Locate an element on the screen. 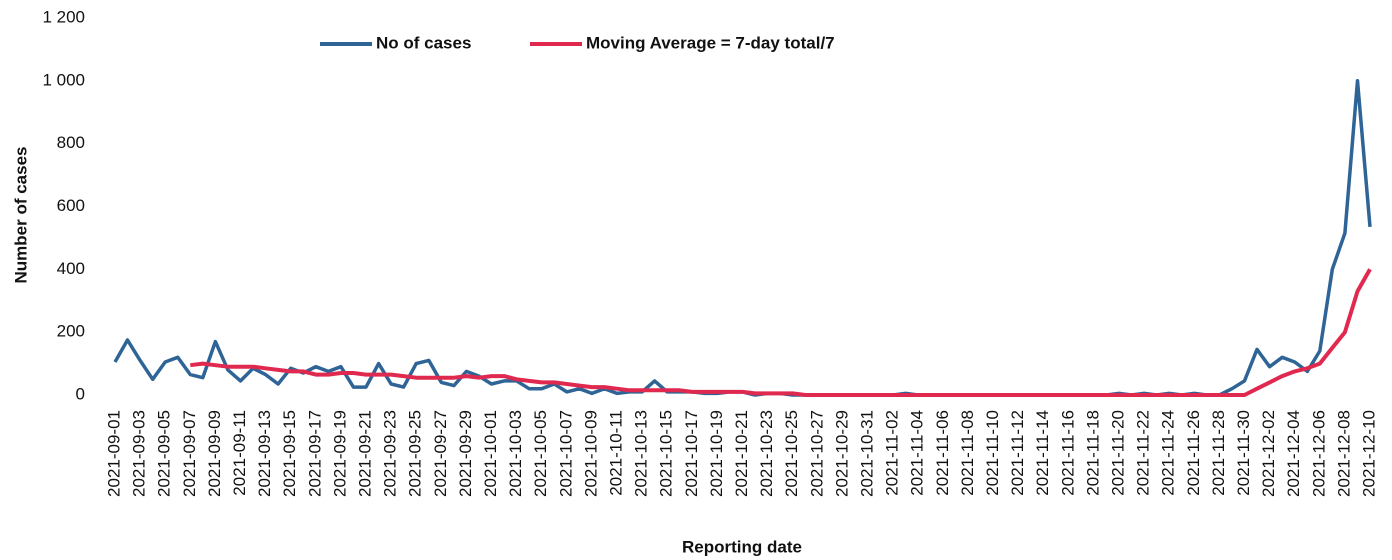 Image resolution: width=1392 pixels, height=560 pixels. x-tick-label: 2021-11-30 is located at coordinates (1243, 453).